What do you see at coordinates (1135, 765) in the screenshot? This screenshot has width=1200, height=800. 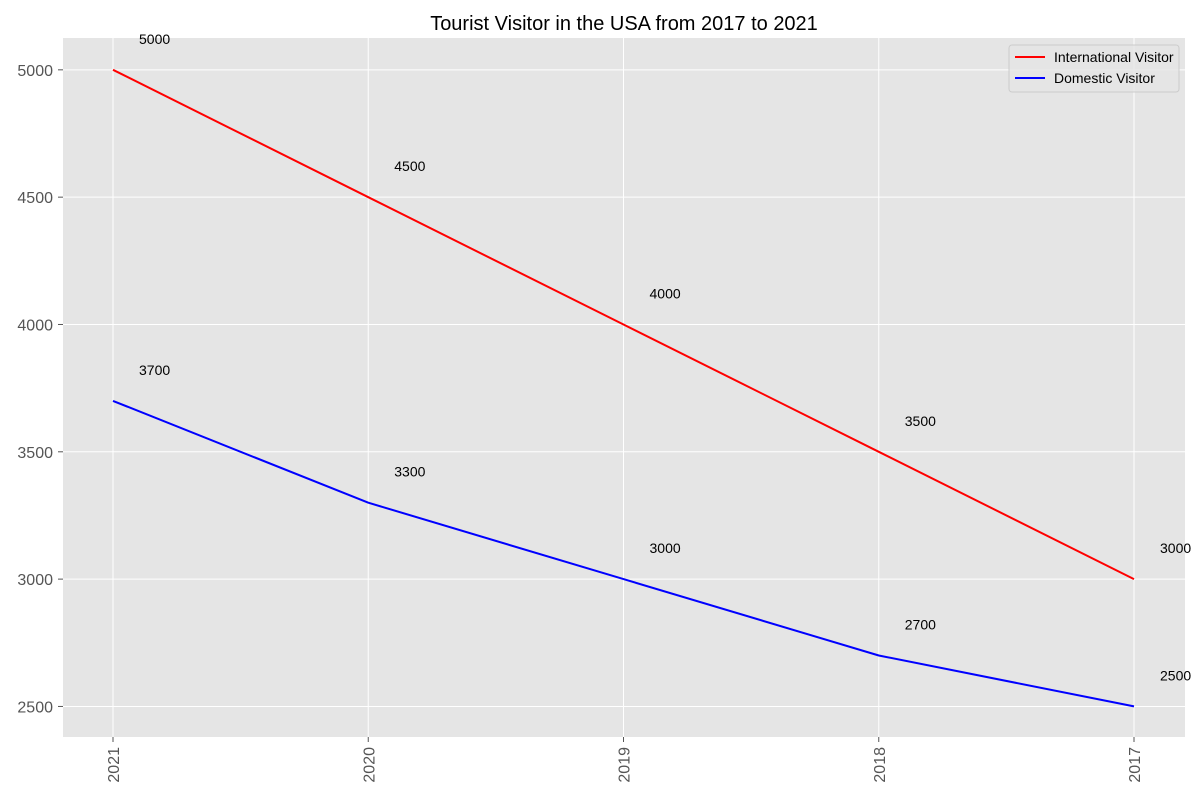 I see `x-tick-label: 2017` at bounding box center [1135, 765].